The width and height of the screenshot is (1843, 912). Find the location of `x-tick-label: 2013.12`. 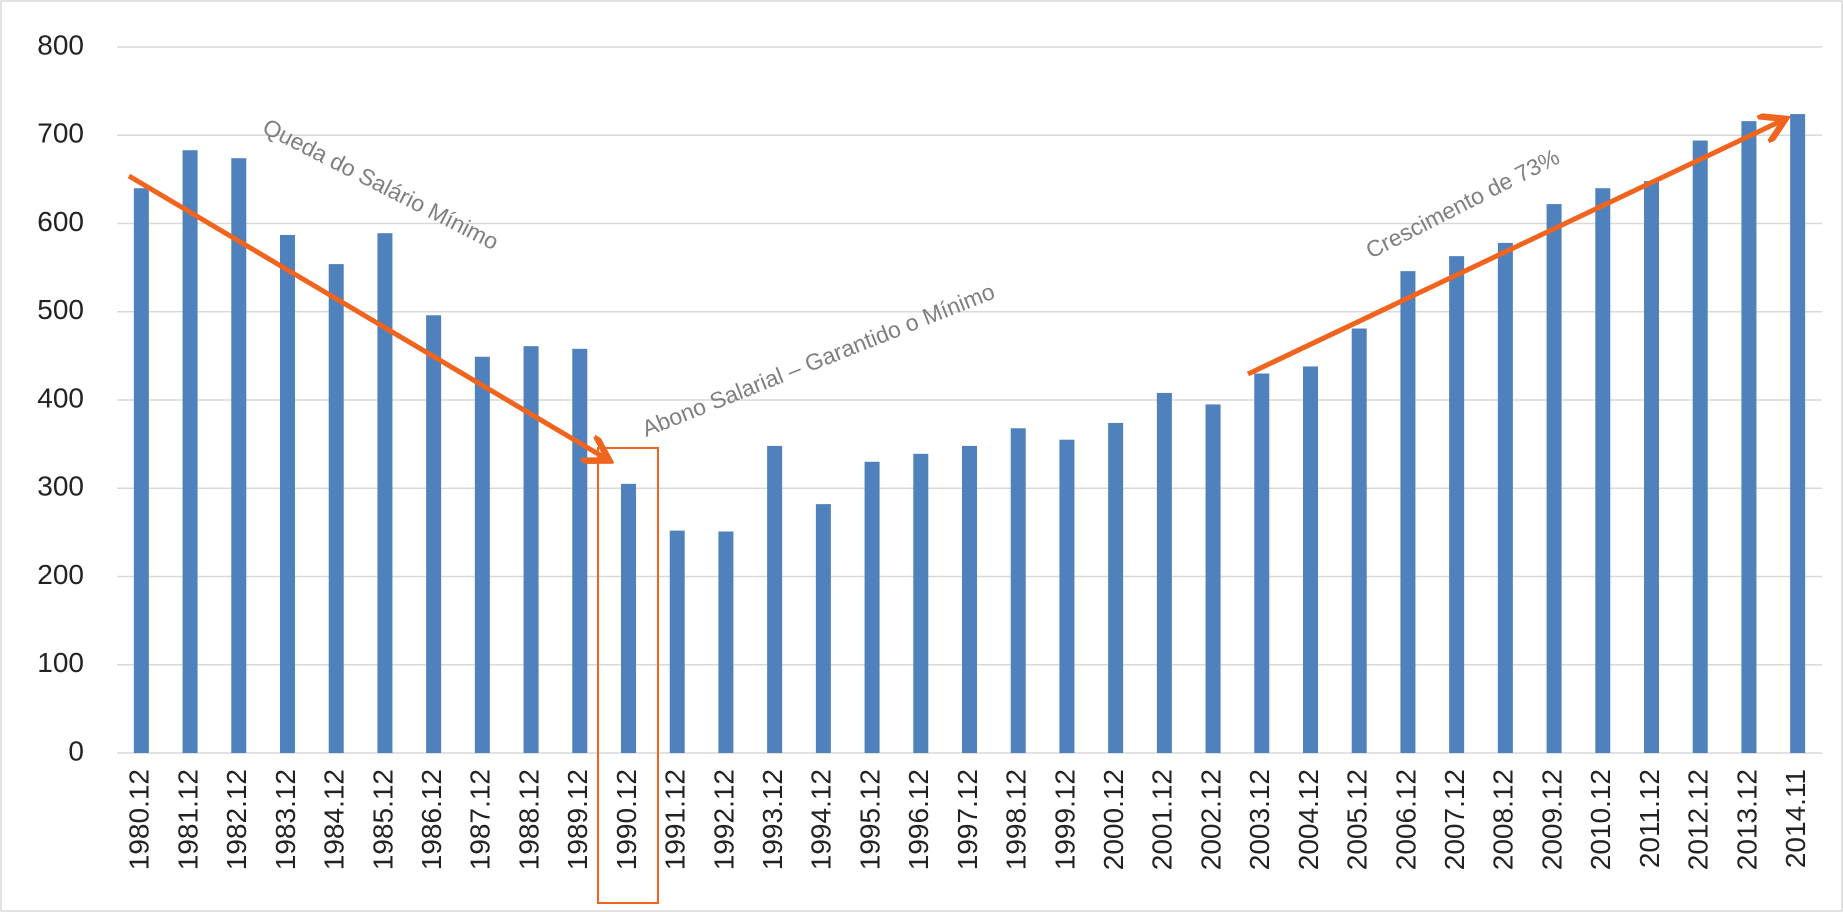

x-tick-label: 2013.12 is located at coordinates (1746, 819).